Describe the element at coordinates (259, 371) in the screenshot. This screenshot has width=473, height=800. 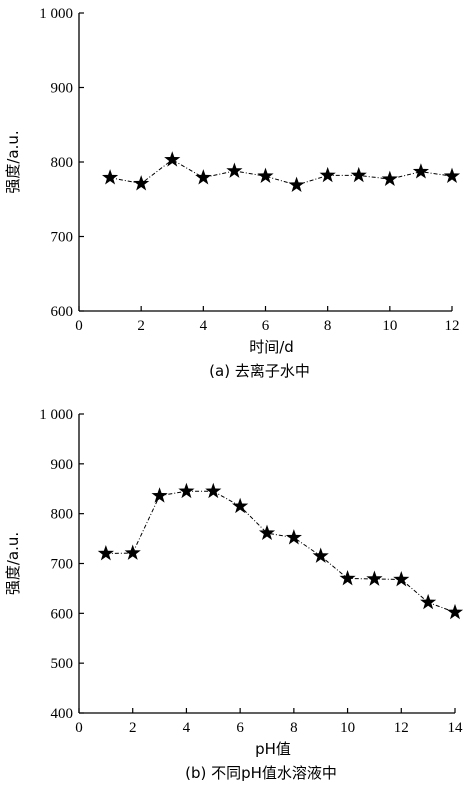
I see `chart-caption: (a) 去离子水中` at that location.